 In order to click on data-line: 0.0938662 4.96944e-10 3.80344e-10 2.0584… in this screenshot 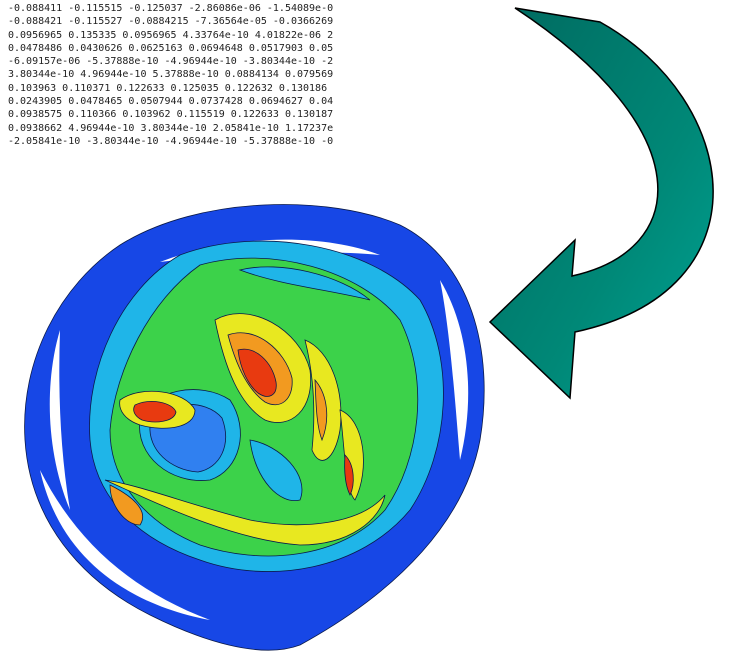, I will do `click(171, 128)`.